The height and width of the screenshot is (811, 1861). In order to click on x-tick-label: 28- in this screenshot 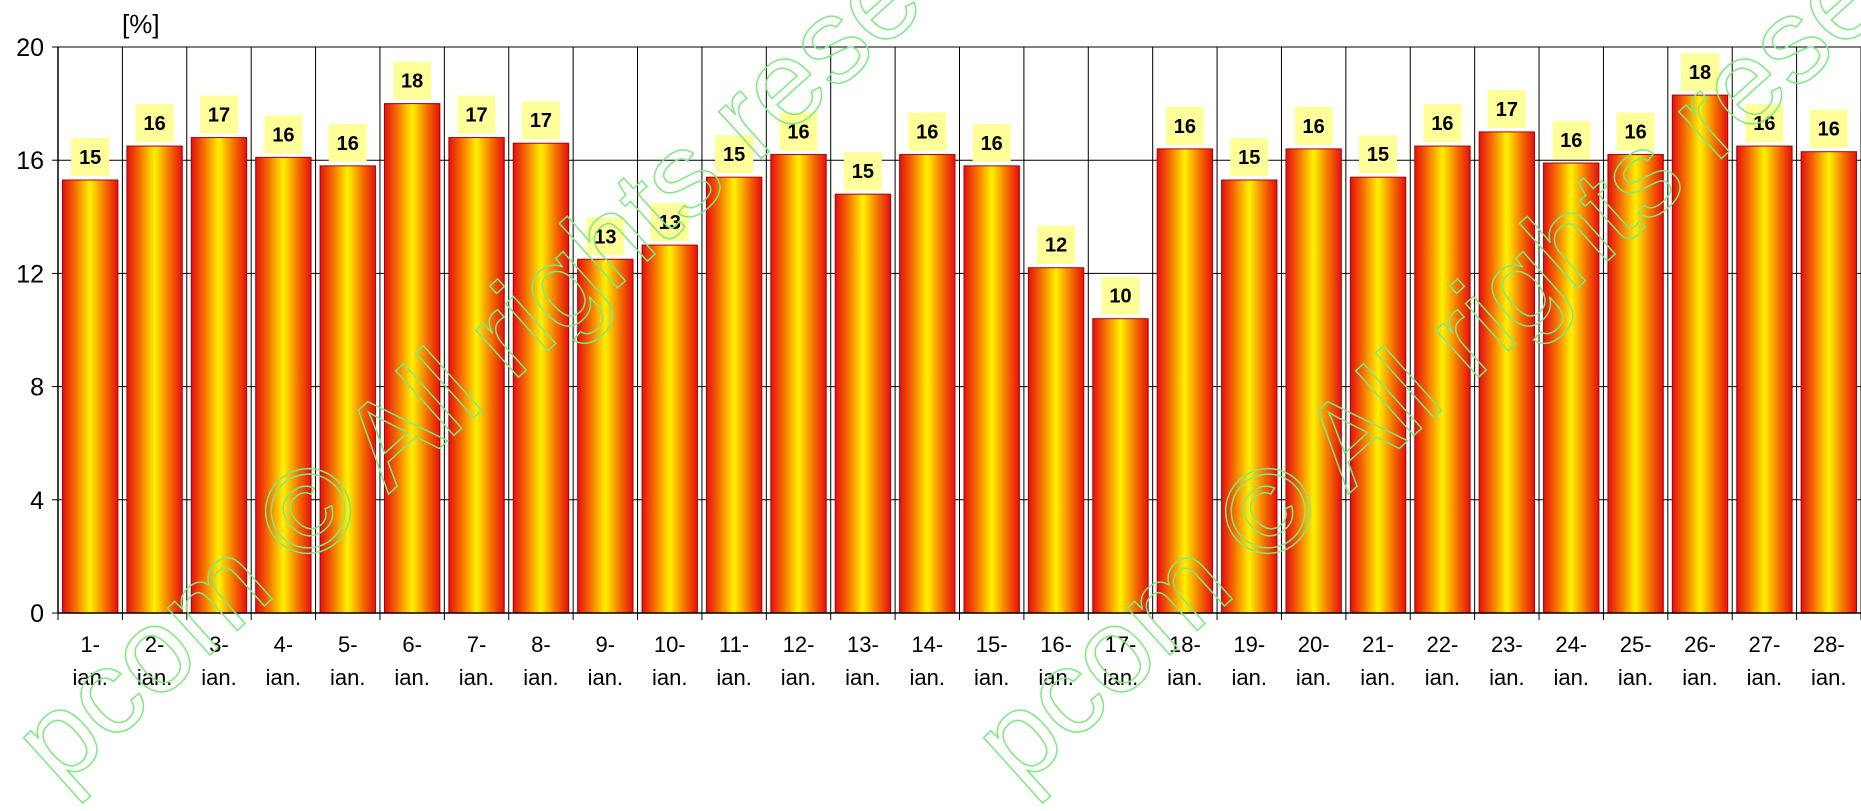, I will do `click(1829, 644)`.